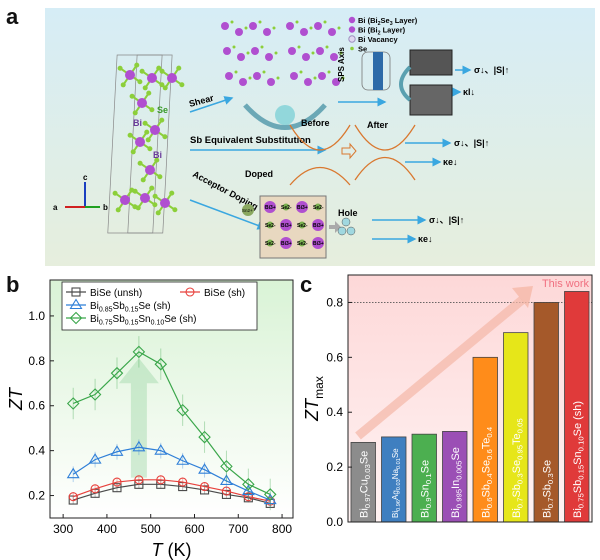  What do you see at coordinates (36, 451) in the screenshot?
I see `y-tick-label: 0.4` at bounding box center [36, 451].